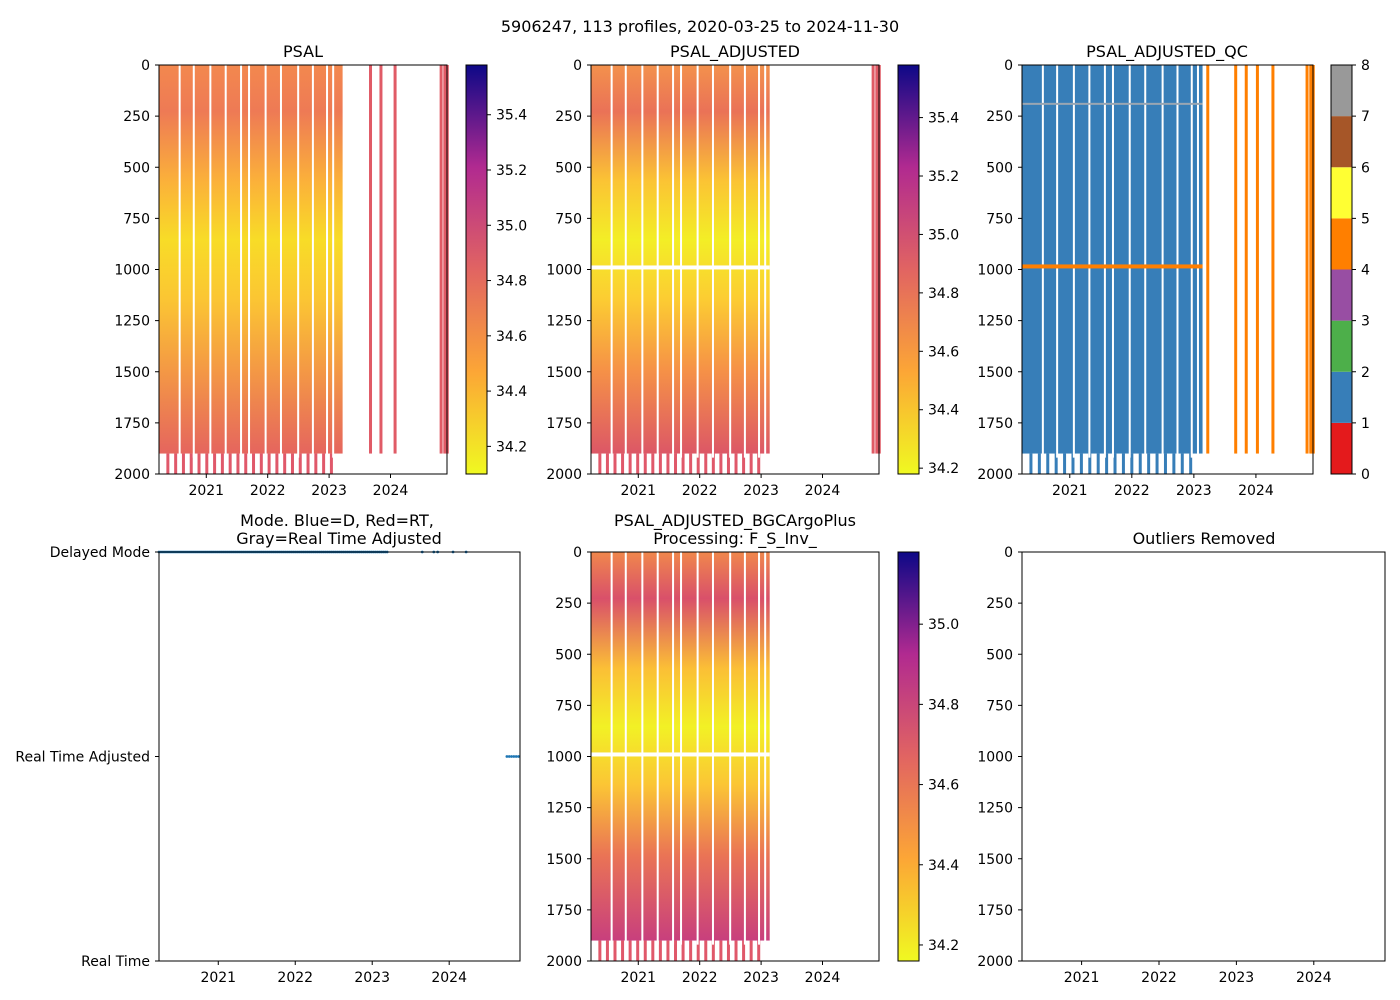  What do you see at coordinates (568, 168) in the screenshot?
I see `y-tick-label: 500` at bounding box center [568, 168].